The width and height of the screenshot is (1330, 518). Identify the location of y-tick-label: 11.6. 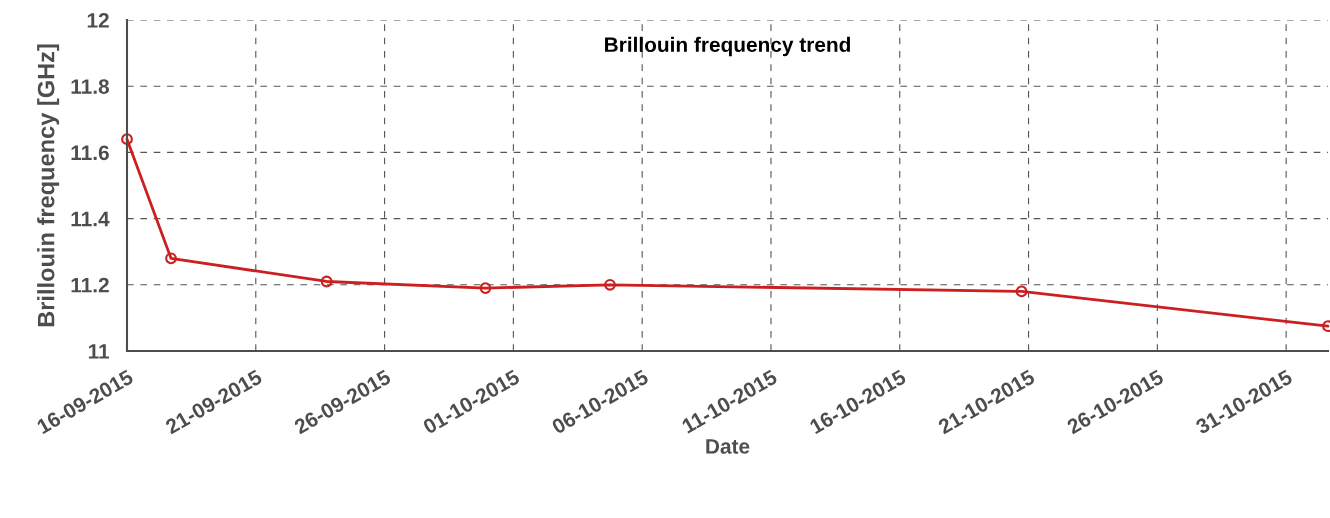
(90, 153).